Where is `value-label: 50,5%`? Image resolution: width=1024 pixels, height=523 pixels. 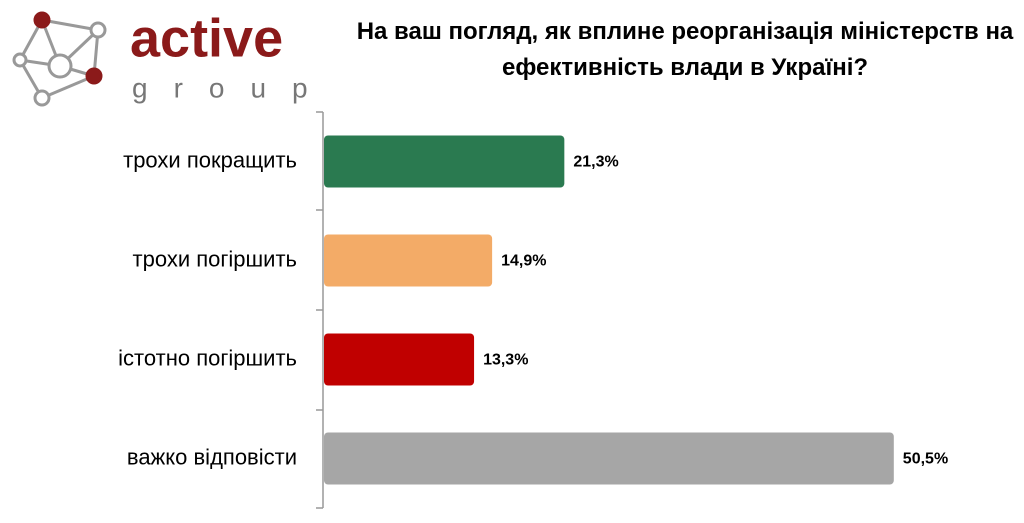
value-label: 50,5% is located at coordinates (925, 459).